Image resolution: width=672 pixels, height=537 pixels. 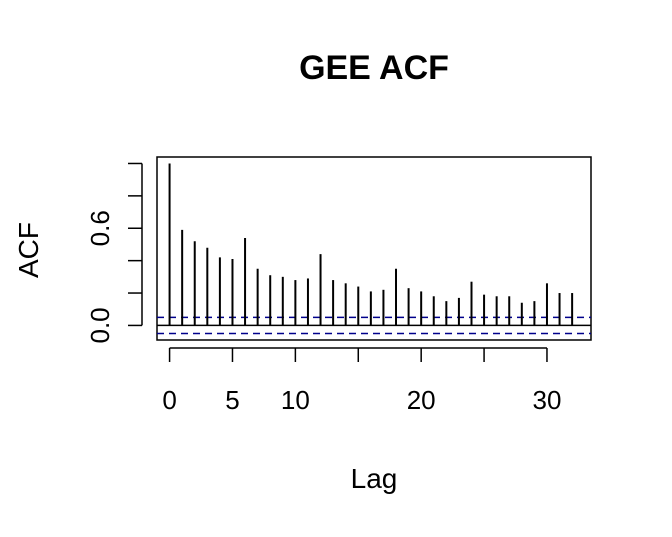 What do you see at coordinates (421, 400) in the screenshot?
I see `x-tick-label: 20` at bounding box center [421, 400].